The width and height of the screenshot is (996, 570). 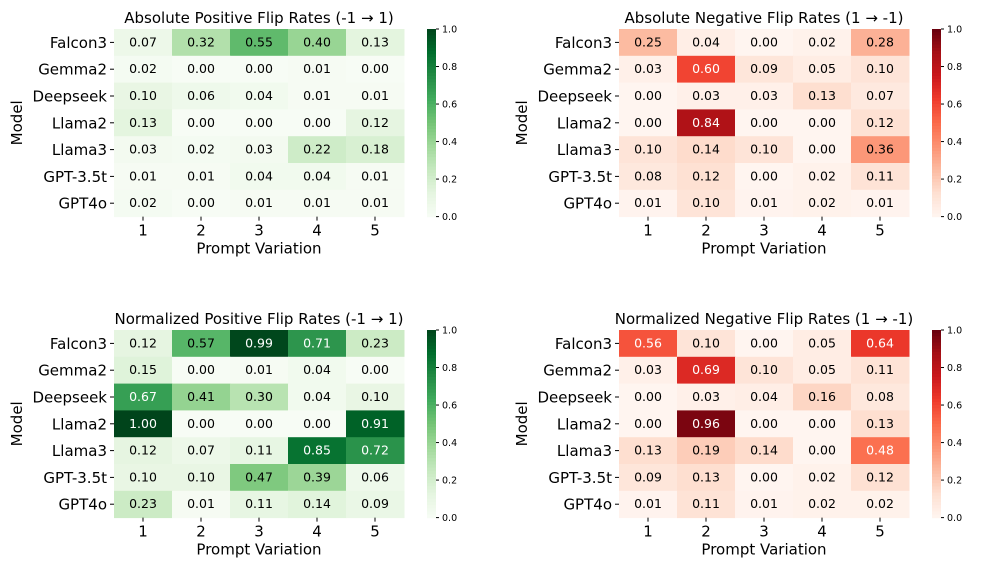 I want to click on y-tick-label: Llama2, so click(x=79, y=123).